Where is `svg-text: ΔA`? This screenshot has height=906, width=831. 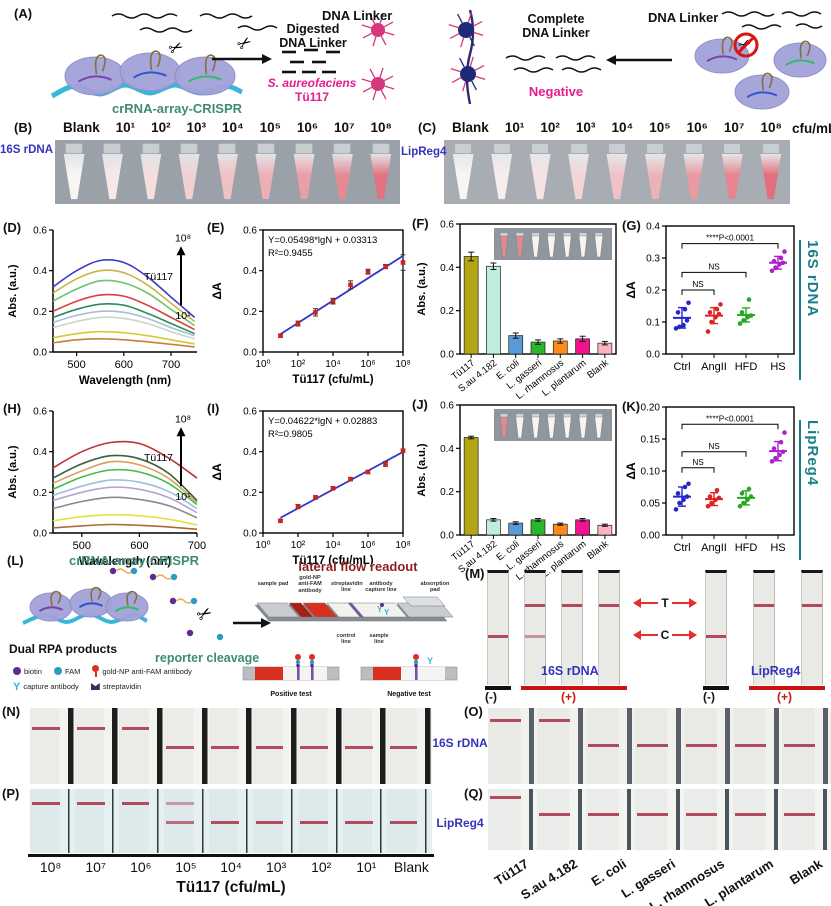
svg-text: ΔA is located at coordinates (217, 291).